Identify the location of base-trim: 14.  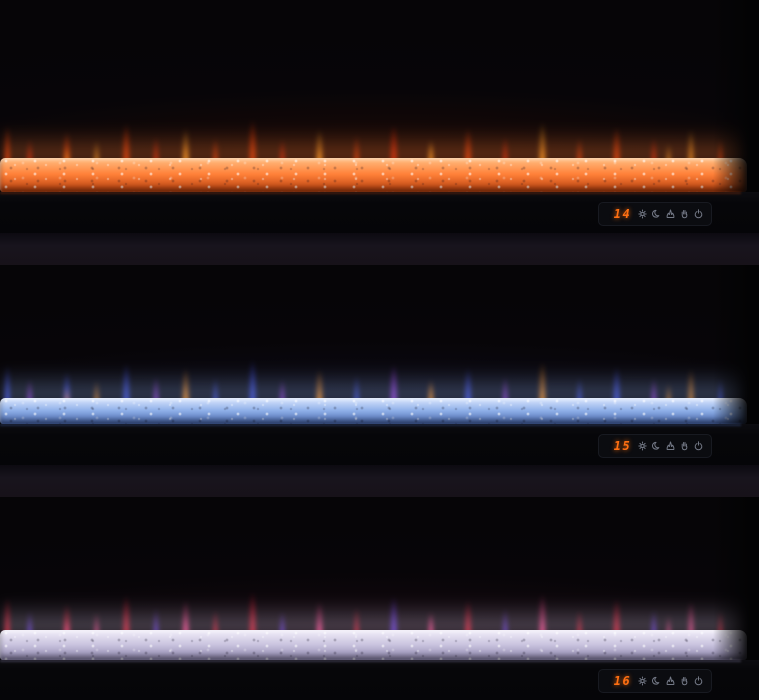
(379, 212).